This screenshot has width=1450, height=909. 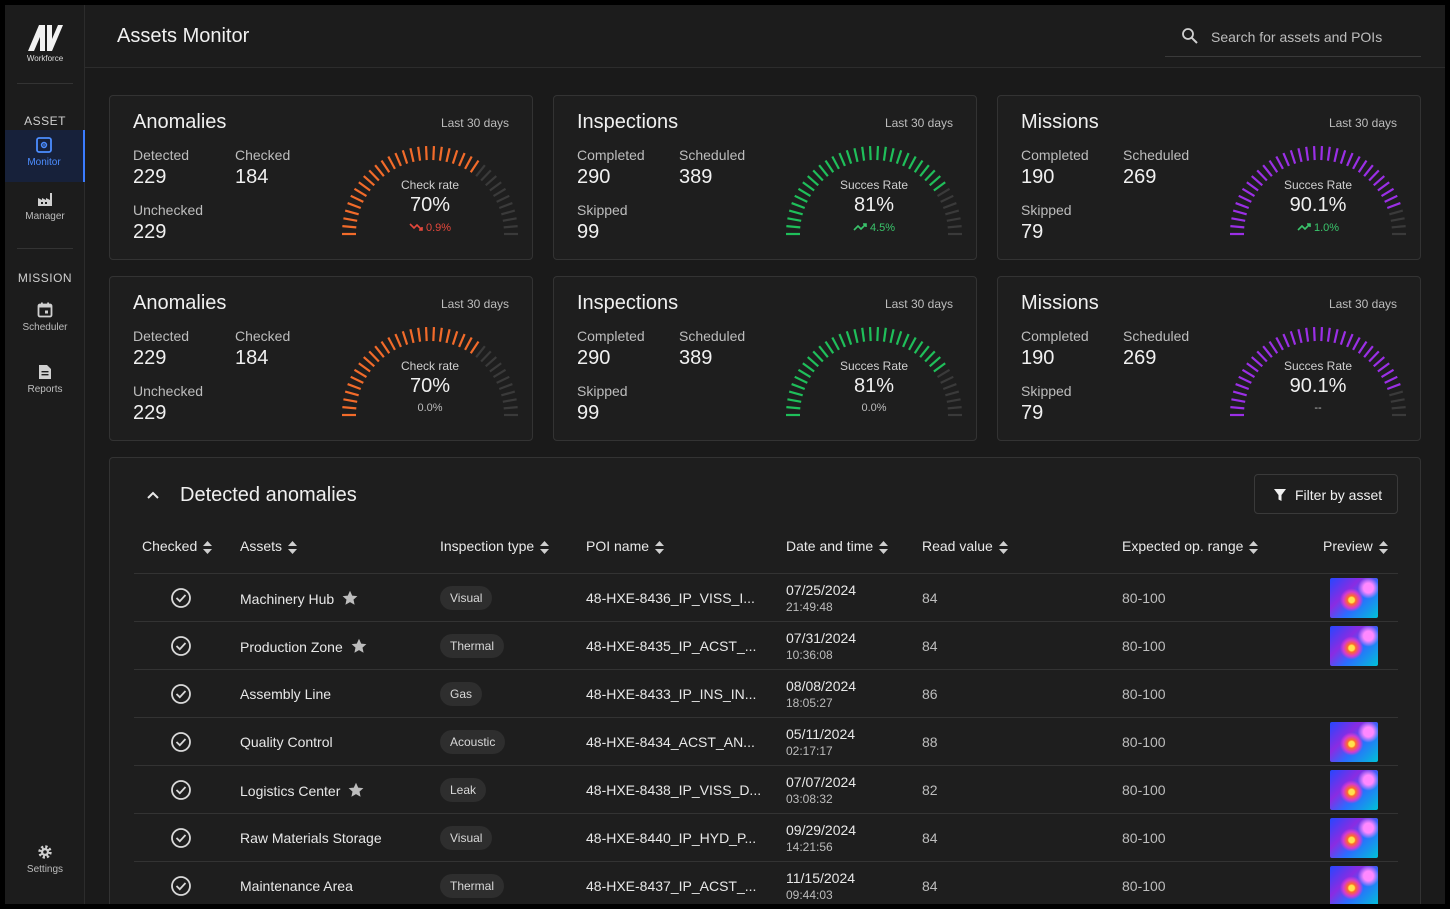 What do you see at coordinates (1318, 386) in the screenshot?
I see `gauge-value: 90.1%` at bounding box center [1318, 386].